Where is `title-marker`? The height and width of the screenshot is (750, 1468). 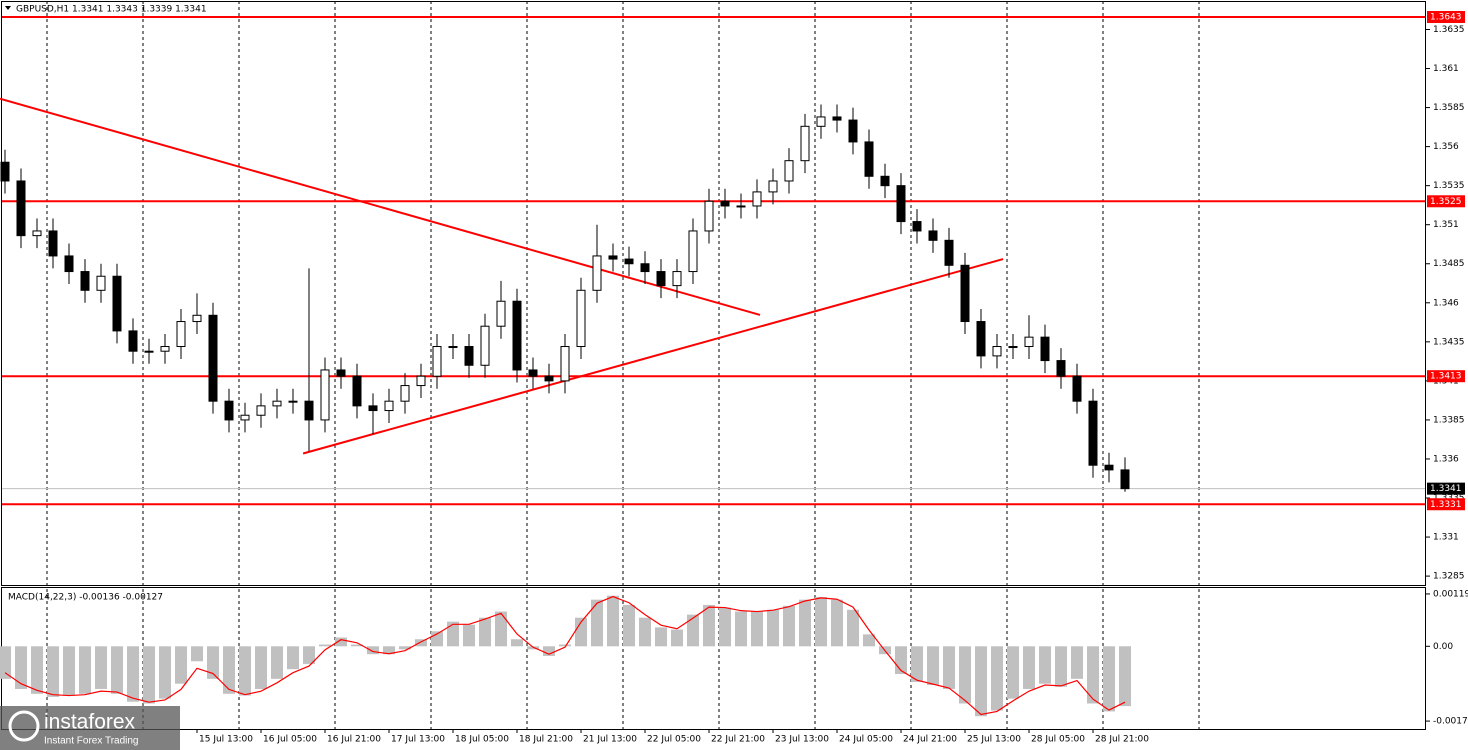
title-marker is located at coordinates (8, 8).